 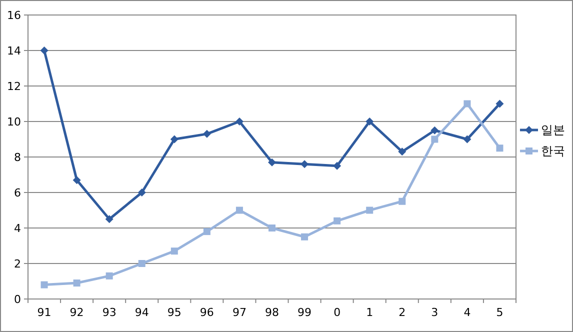 What do you see at coordinates (14, 51) in the screenshot?
I see `ytick: 14` at bounding box center [14, 51].